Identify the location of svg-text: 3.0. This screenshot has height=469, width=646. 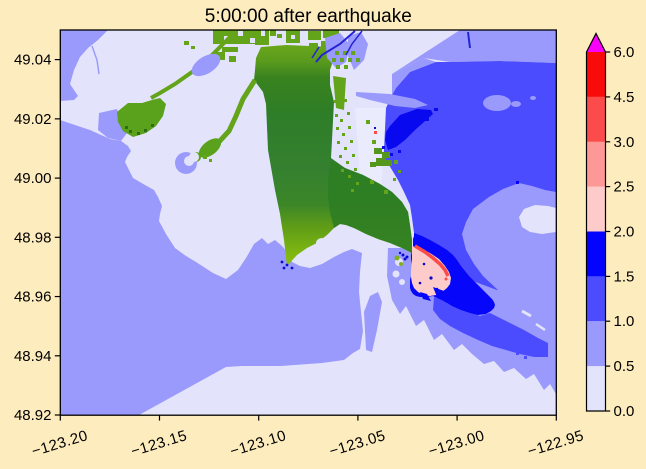
(624, 142).